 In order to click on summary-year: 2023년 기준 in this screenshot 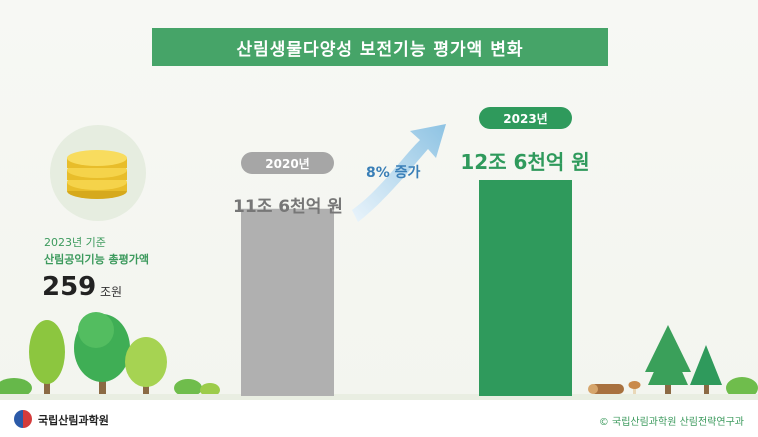, I will do `click(75, 242)`.